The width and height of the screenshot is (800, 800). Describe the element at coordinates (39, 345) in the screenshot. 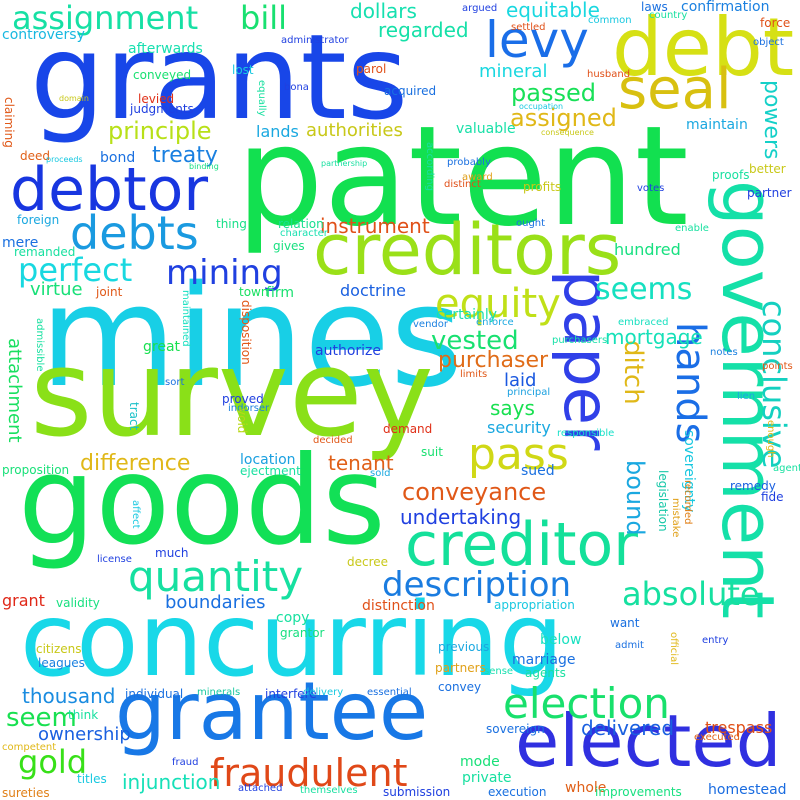

I see `word-admissible: admissible` at that location.